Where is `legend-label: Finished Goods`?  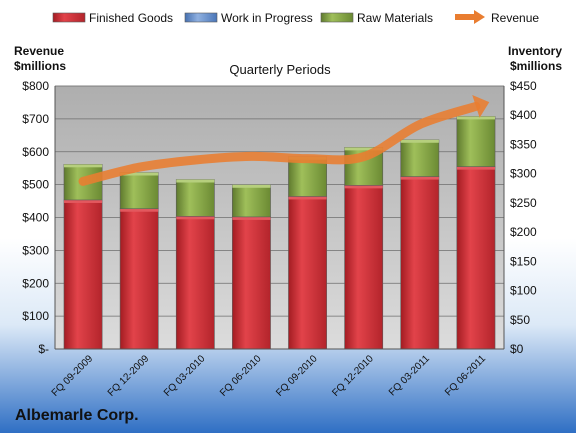
legend-label: Finished Goods is located at coordinates (131, 18).